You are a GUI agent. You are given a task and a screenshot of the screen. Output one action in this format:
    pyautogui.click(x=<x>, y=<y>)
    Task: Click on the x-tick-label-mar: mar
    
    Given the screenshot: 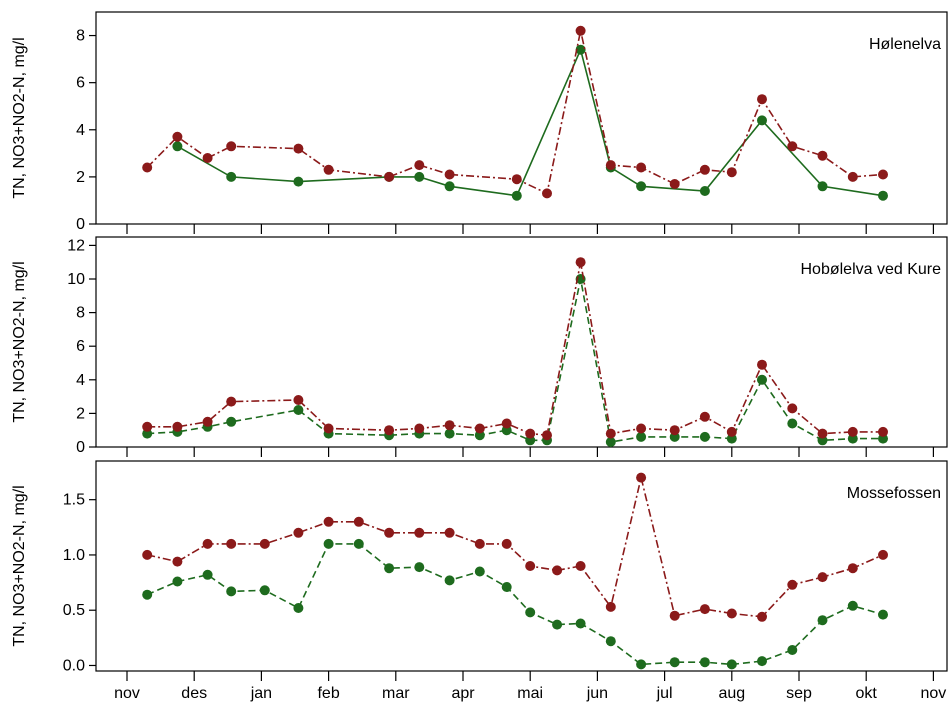 What is the action you would take?
    pyautogui.click(x=396, y=693)
    